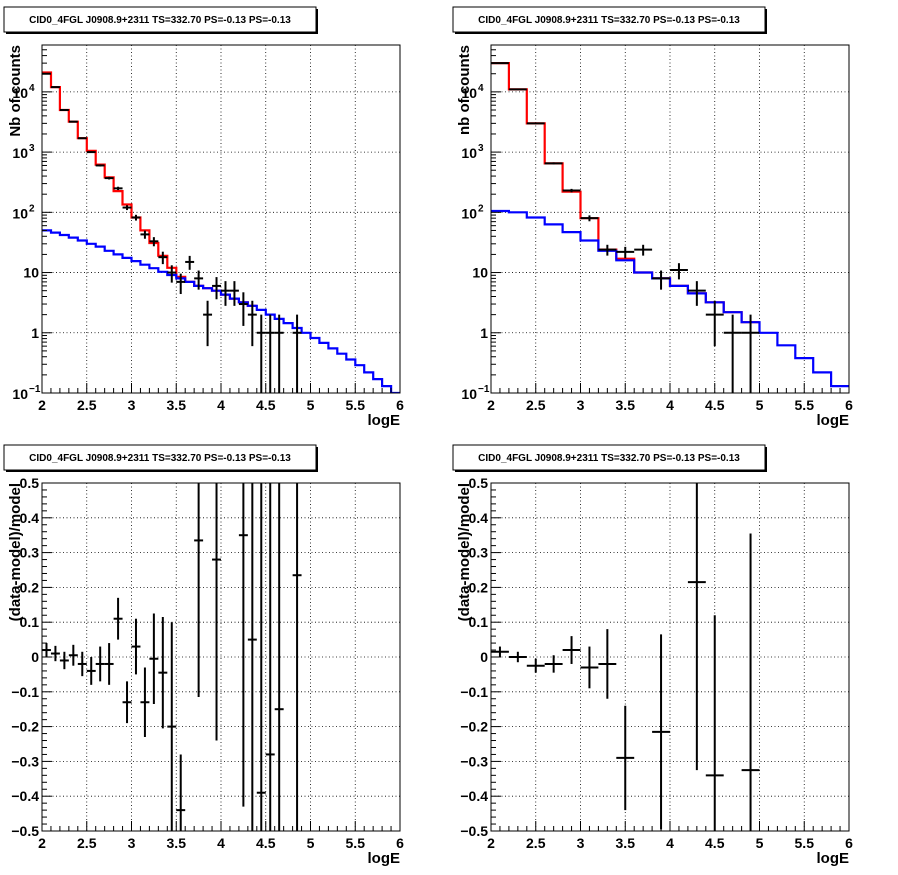 The image size is (898, 875). Describe the element at coordinates (849, 843) in the screenshot. I see `x-tick-label: 6` at that location.